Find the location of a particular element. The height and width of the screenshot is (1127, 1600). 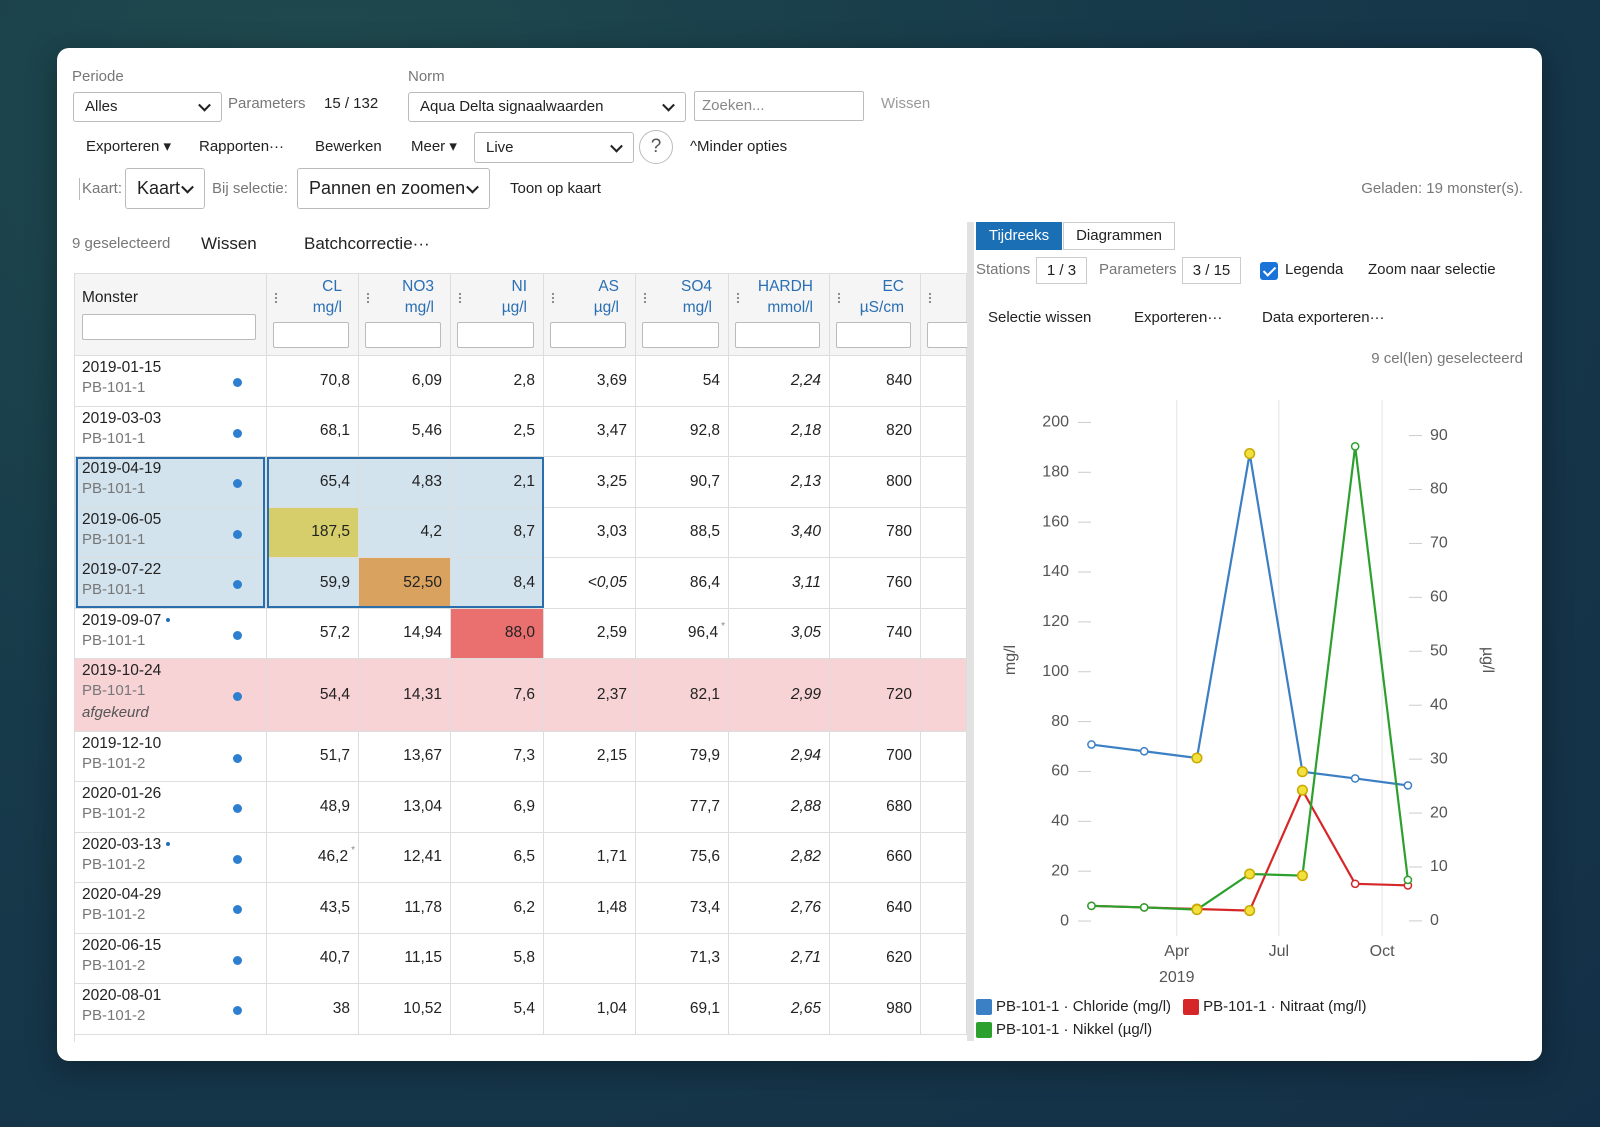

map-select: Kaart is located at coordinates (165, 188).